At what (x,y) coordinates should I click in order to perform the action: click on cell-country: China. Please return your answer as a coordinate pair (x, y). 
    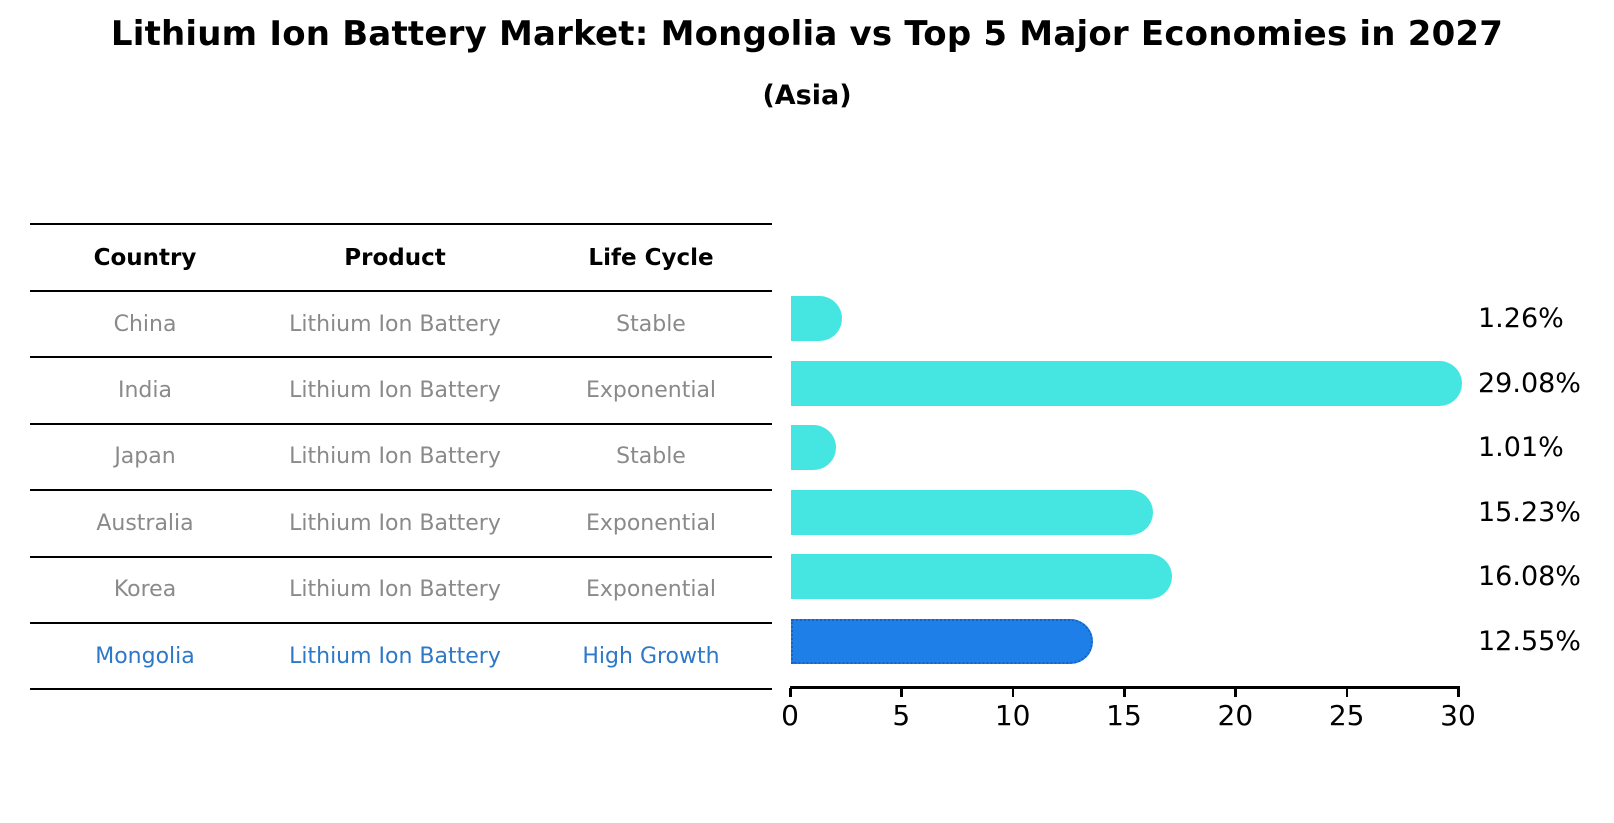
    Looking at the image, I should click on (145, 324).